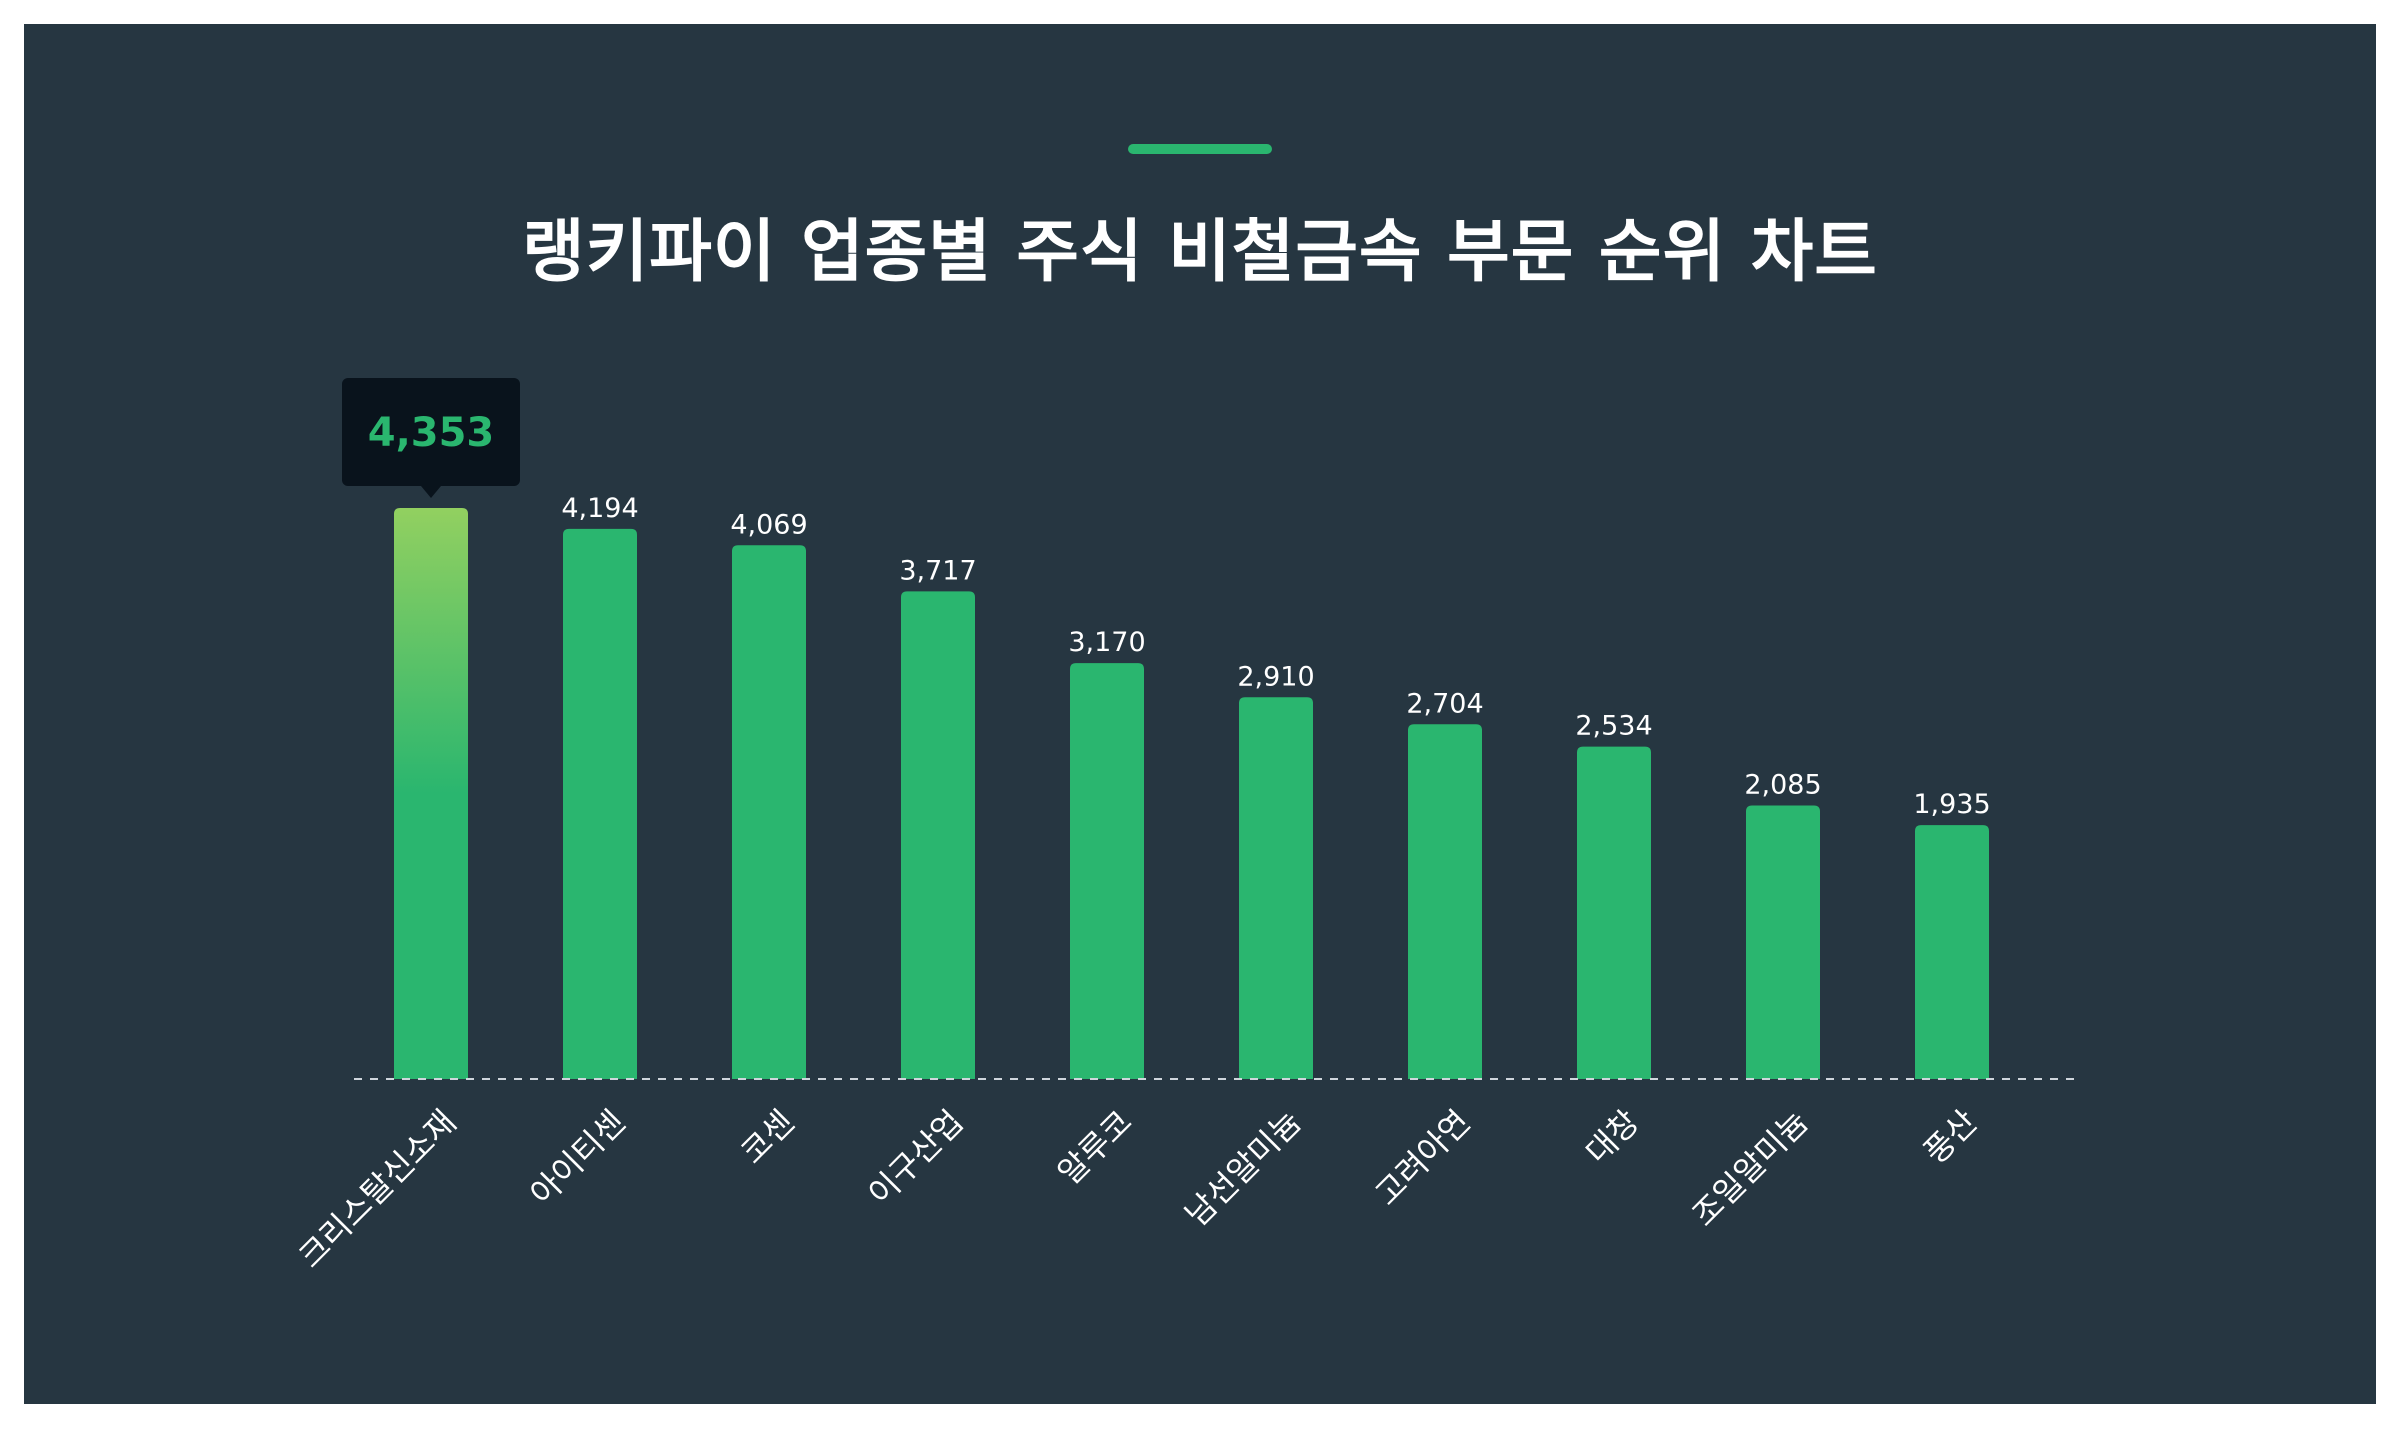 This screenshot has height=1440, width=2400. Describe the element at coordinates (431, 492) in the screenshot. I see `tooltip-arrow` at that location.